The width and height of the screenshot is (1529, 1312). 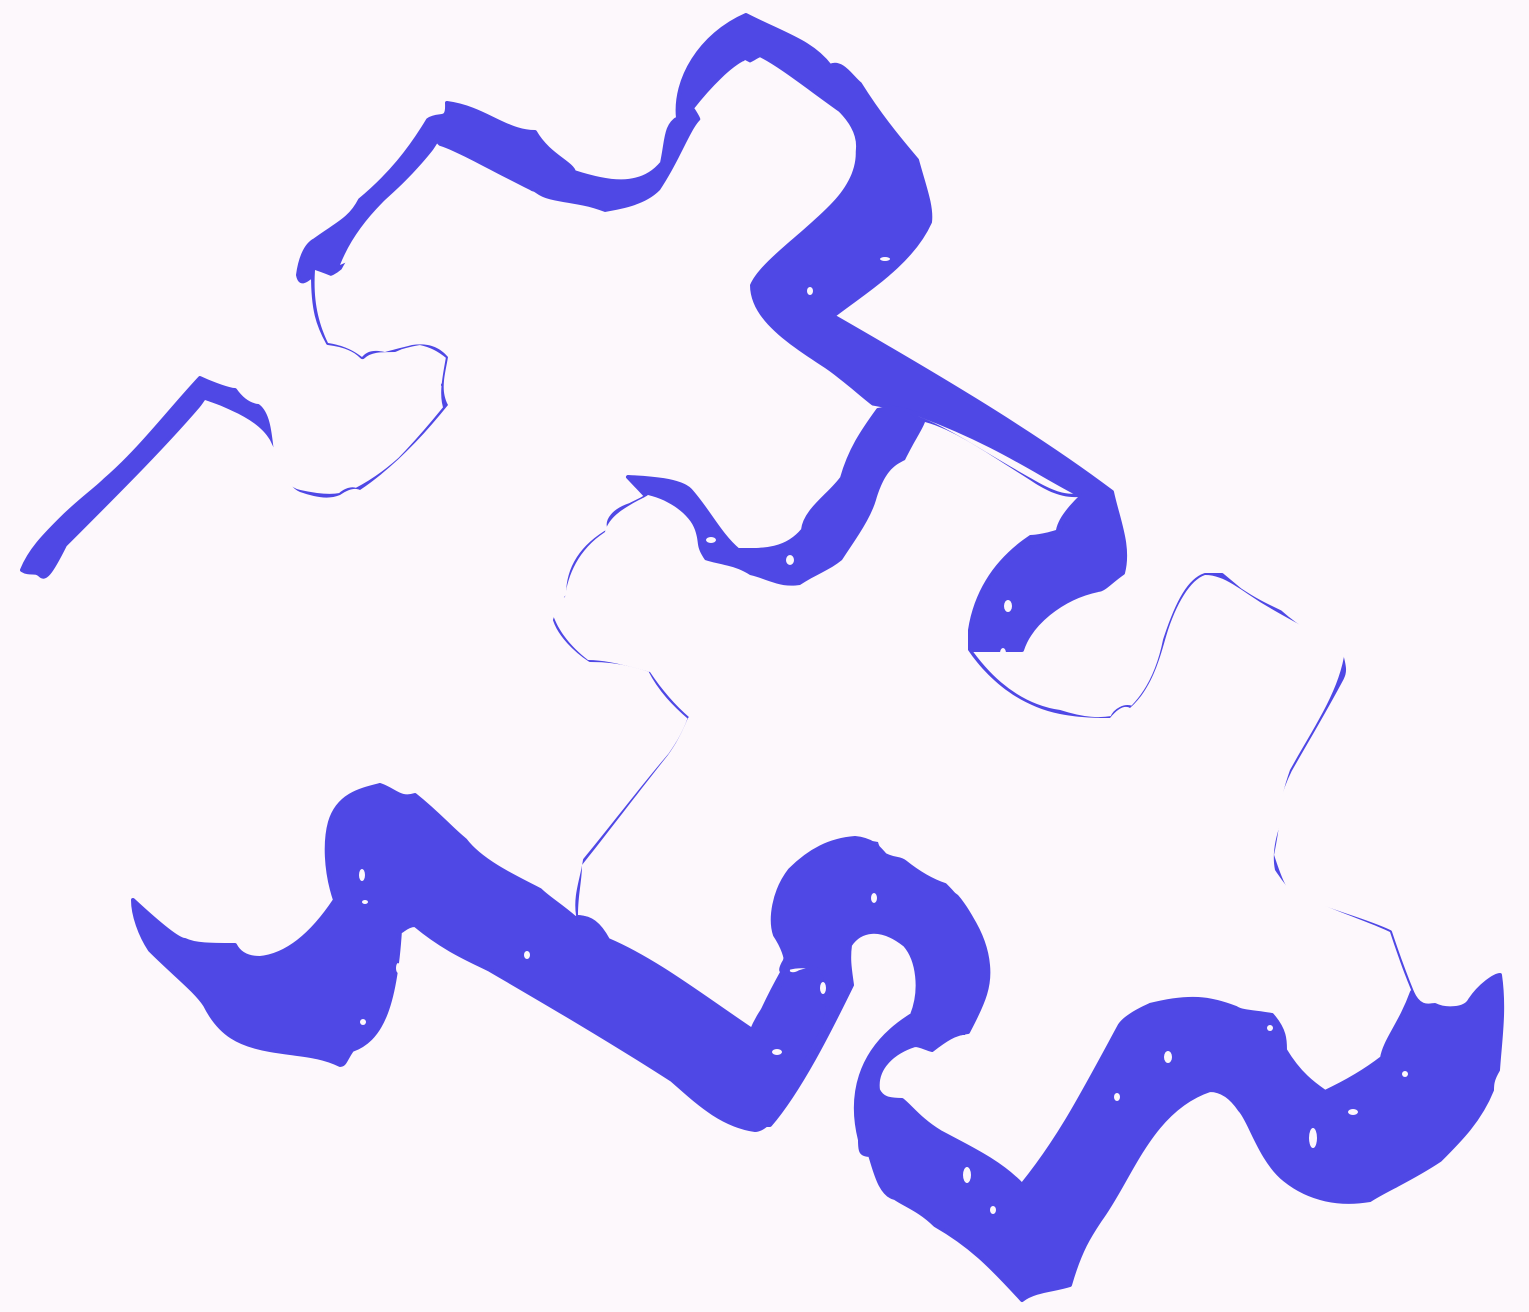 I want to click on left-piece-outline, so click(x=480, y=957).